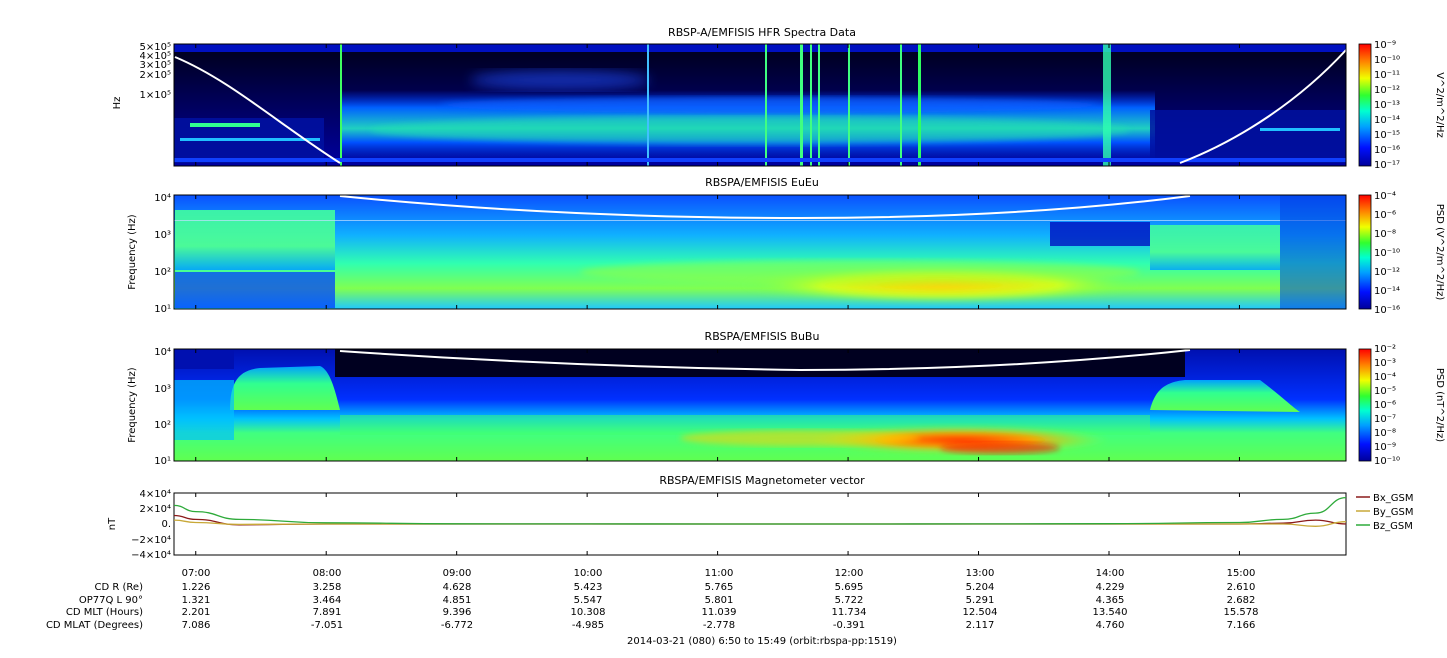  What do you see at coordinates (762, 480) in the screenshot?
I see `mag-title: RBSPA/EMFISIS Magnetometer vector` at bounding box center [762, 480].